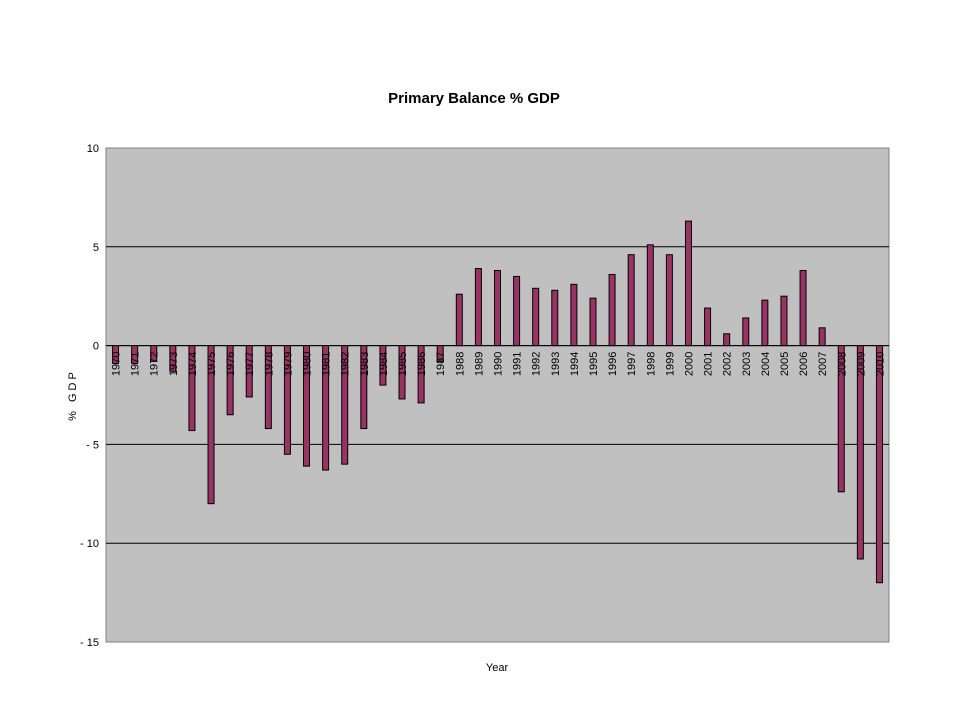 The image size is (960, 720). Describe the element at coordinates (785, 364) in the screenshot. I see `x-tick-label: 2005` at that location.